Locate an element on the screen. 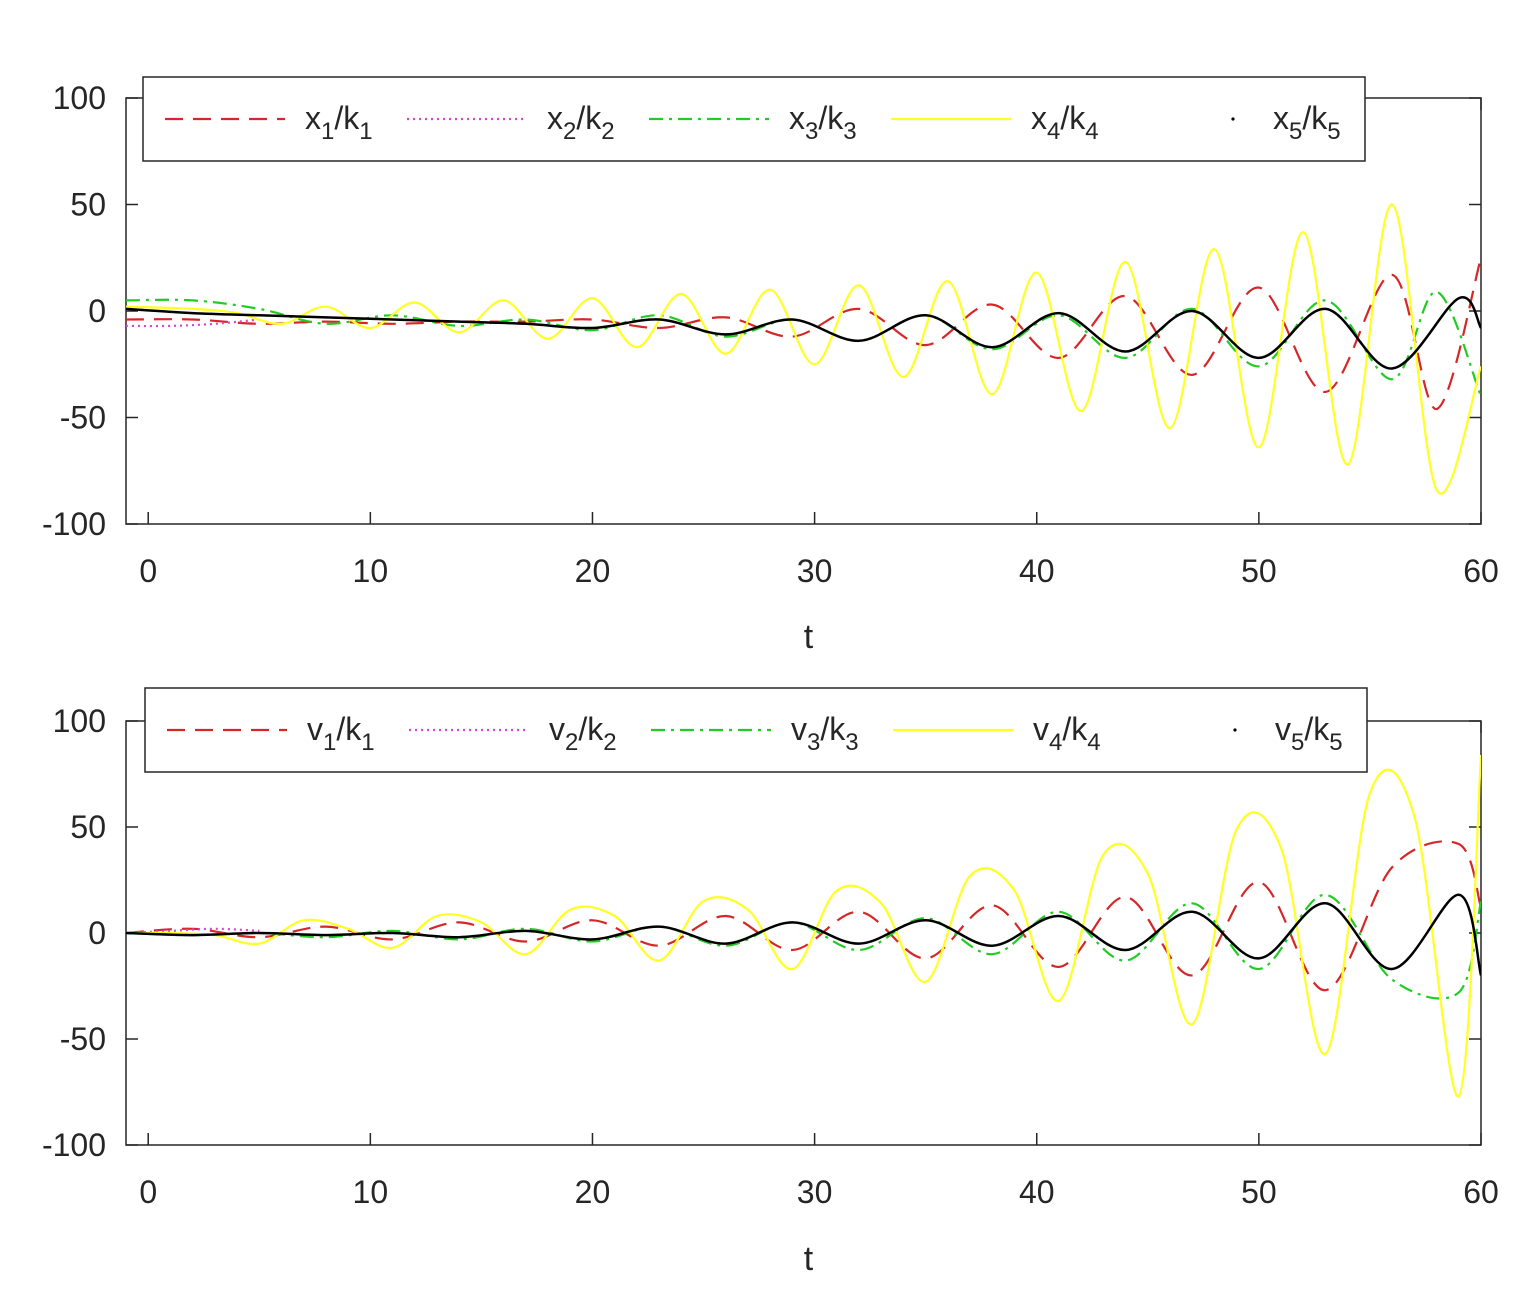 This screenshot has height=1313, width=1530. legend: x1/k1 x2/k2 x3/k3 x4/k4 x5/k5 is located at coordinates (754, 119).